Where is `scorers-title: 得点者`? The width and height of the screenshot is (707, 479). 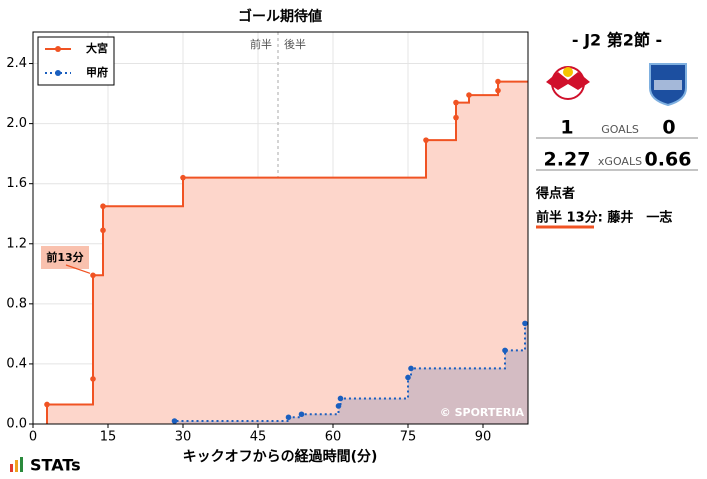
scorers-title: 得点者 is located at coordinates (555, 194).